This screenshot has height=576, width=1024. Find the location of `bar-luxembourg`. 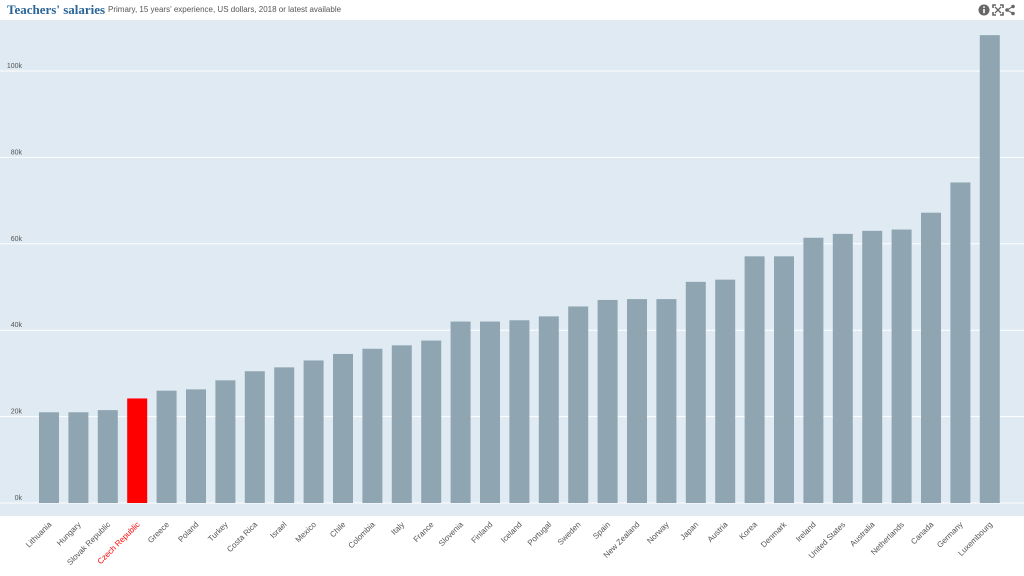

bar-luxembourg is located at coordinates (989, 269).